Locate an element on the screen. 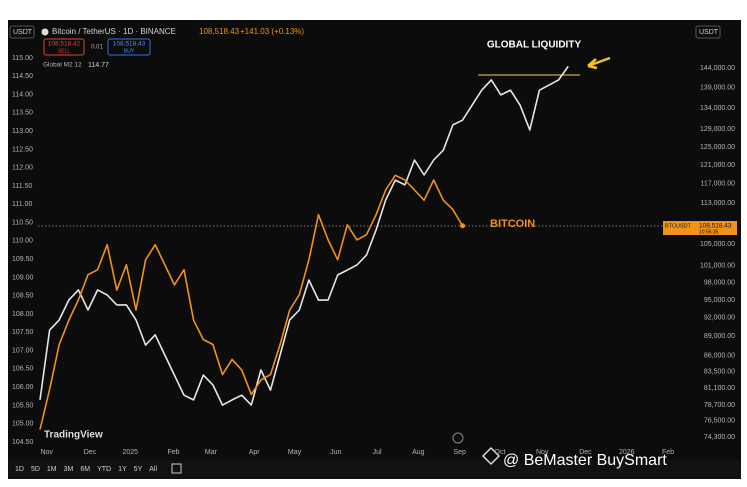  y2-tick-label: 139,000.00 is located at coordinates (717, 88).